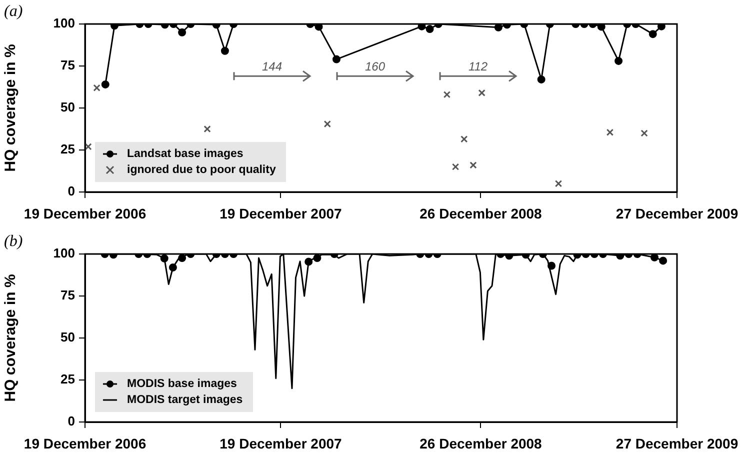 This screenshot has height=460, width=748. I want to click on annotation: 144, so click(272, 66).